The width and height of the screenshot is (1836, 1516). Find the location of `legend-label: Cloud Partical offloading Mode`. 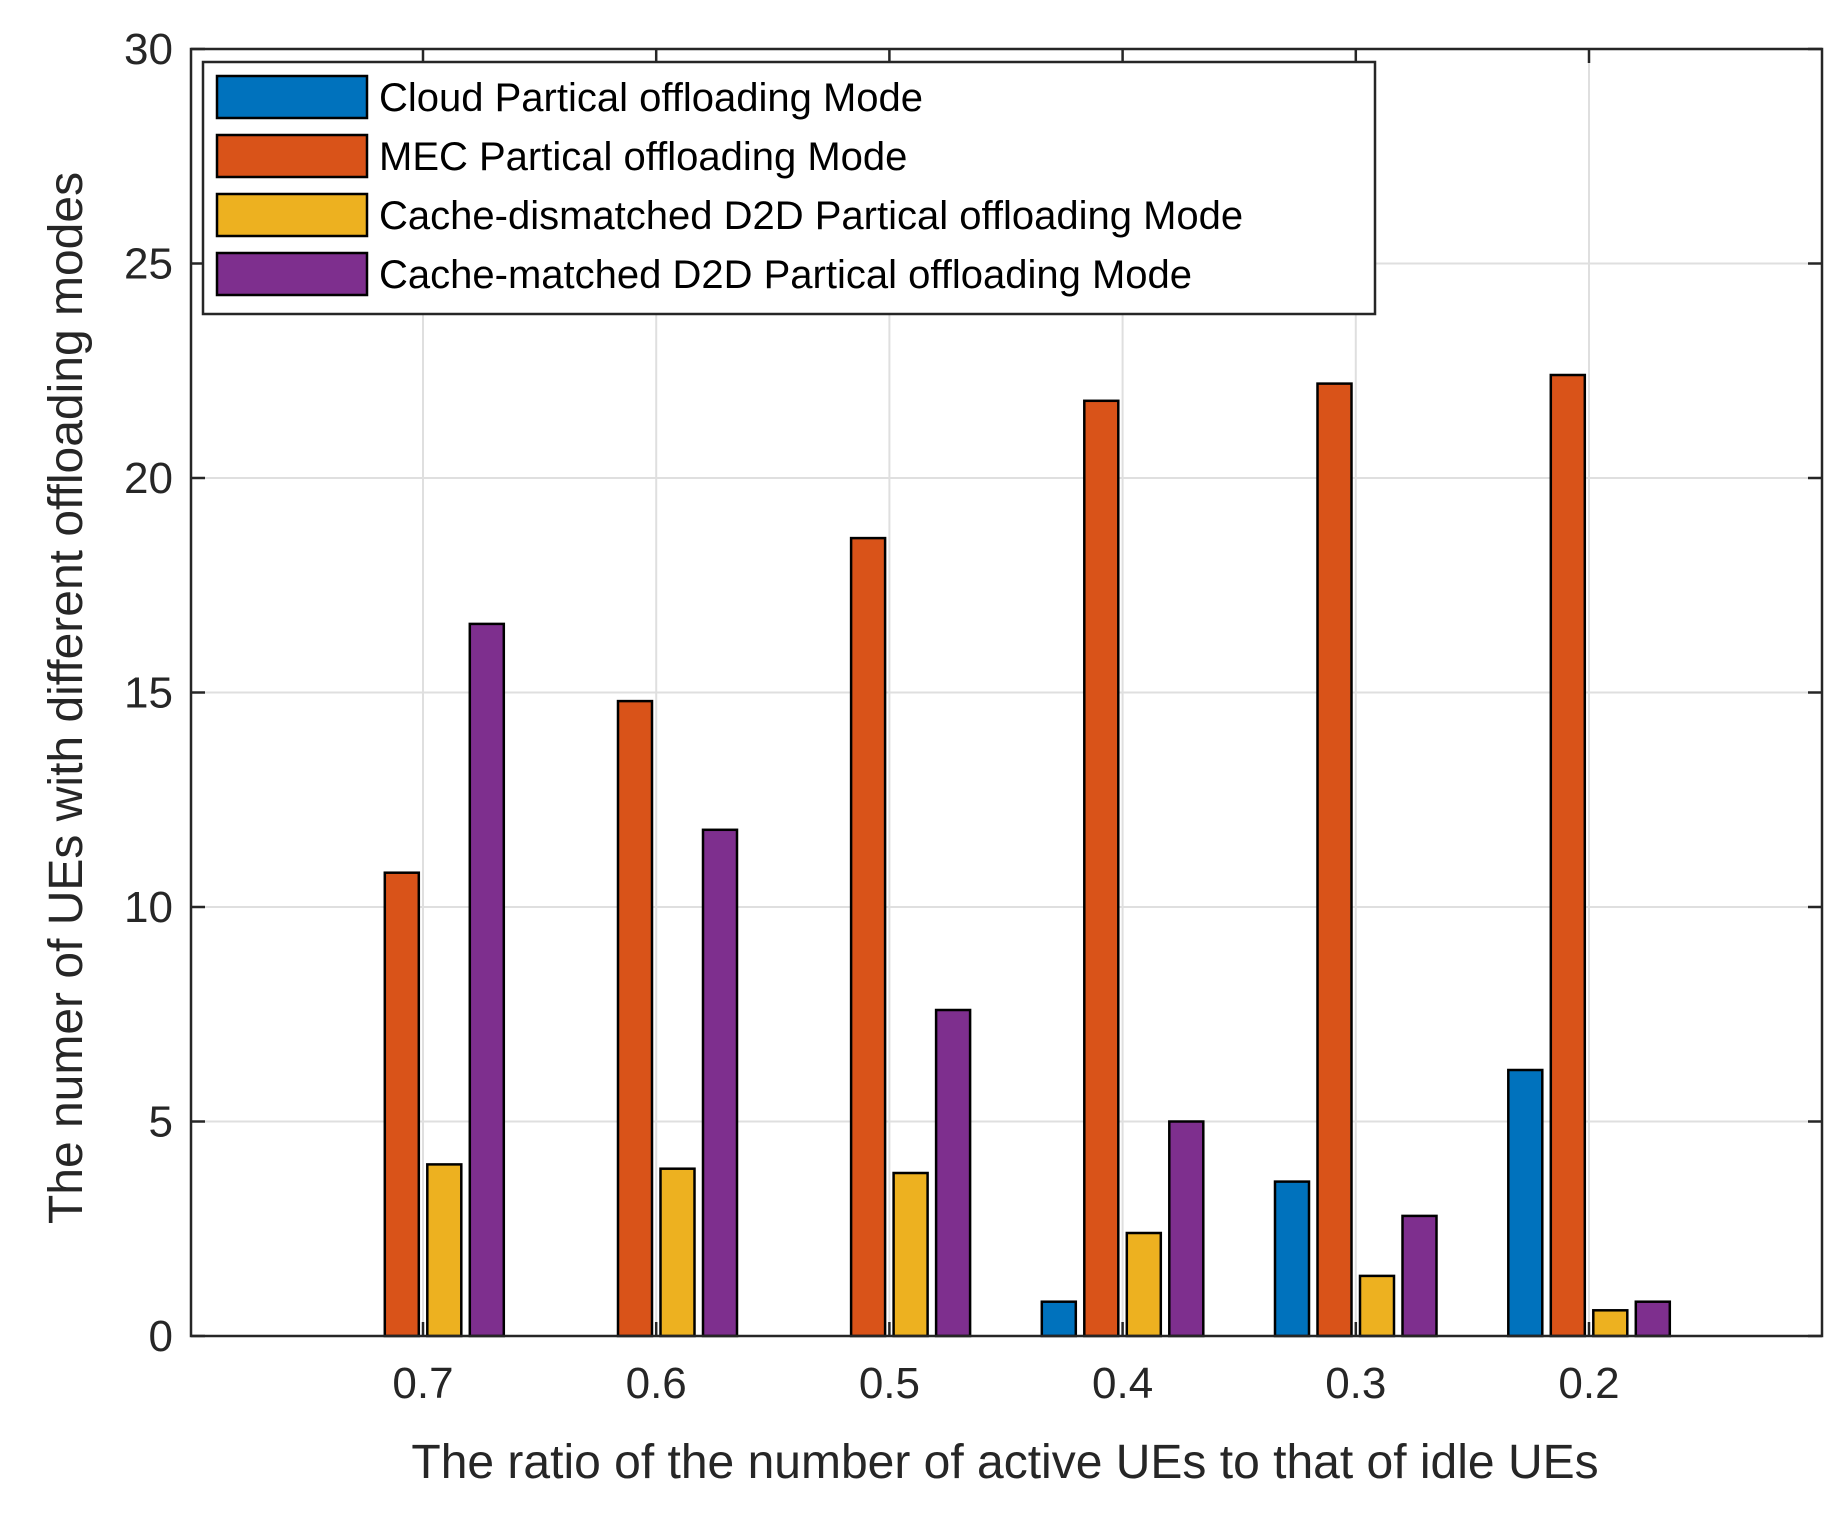

legend-label: Cloud Partical offloading Mode is located at coordinates (651, 98).